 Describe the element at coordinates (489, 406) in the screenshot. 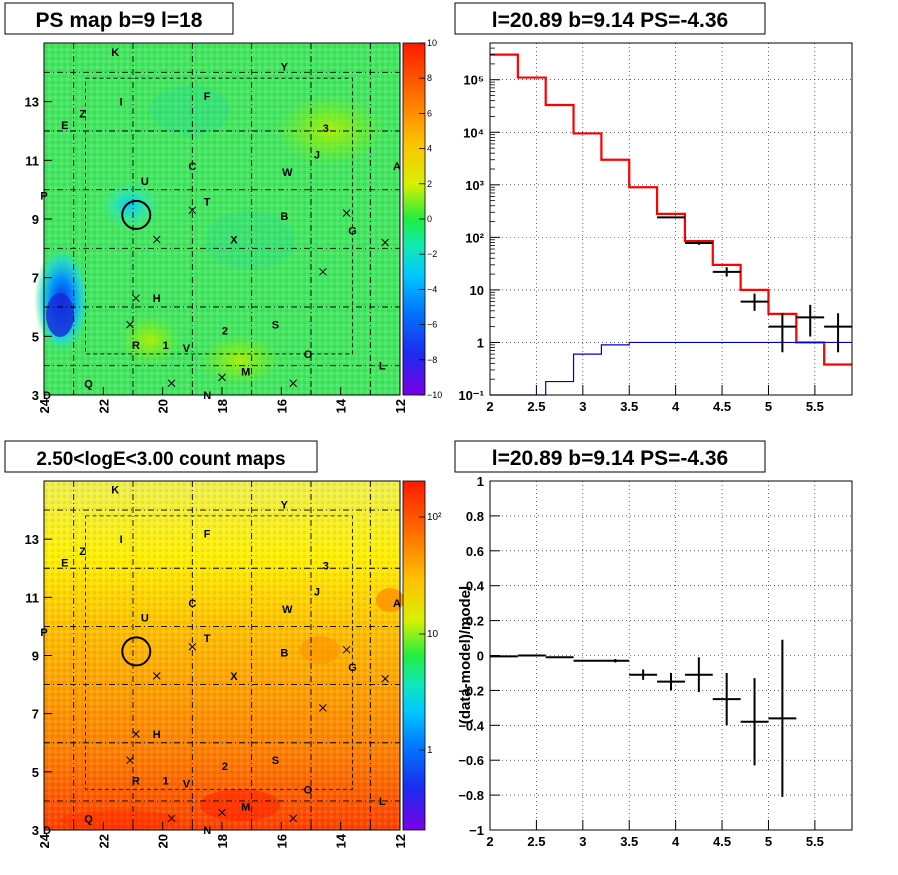

I see `x-tick-label: 2` at that location.